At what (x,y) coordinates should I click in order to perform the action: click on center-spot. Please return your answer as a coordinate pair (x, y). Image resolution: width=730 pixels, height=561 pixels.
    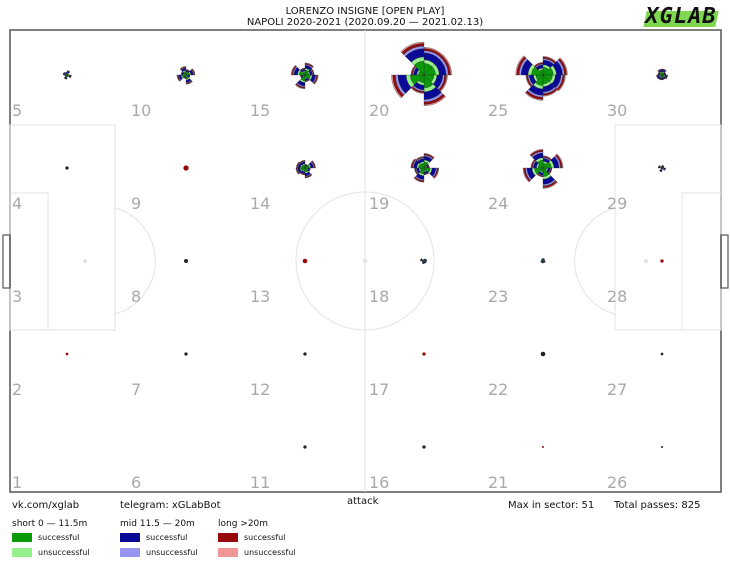
    Looking at the image, I should click on (365, 261).